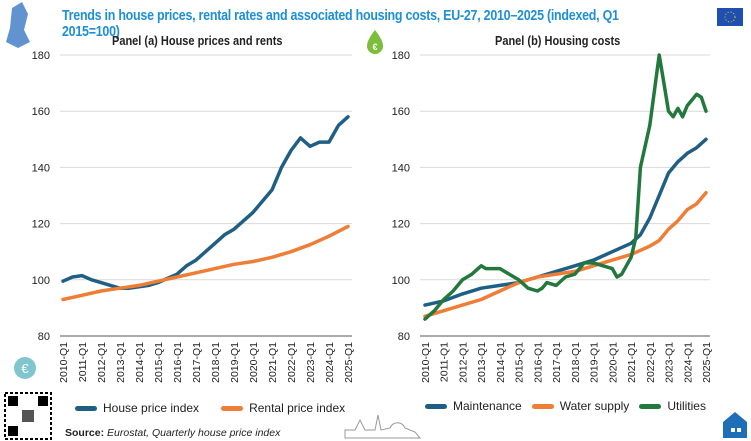 This screenshot has height=441, width=751. What do you see at coordinates (383, 426) in the screenshot?
I see `skyline-icon` at bounding box center [383, 426].